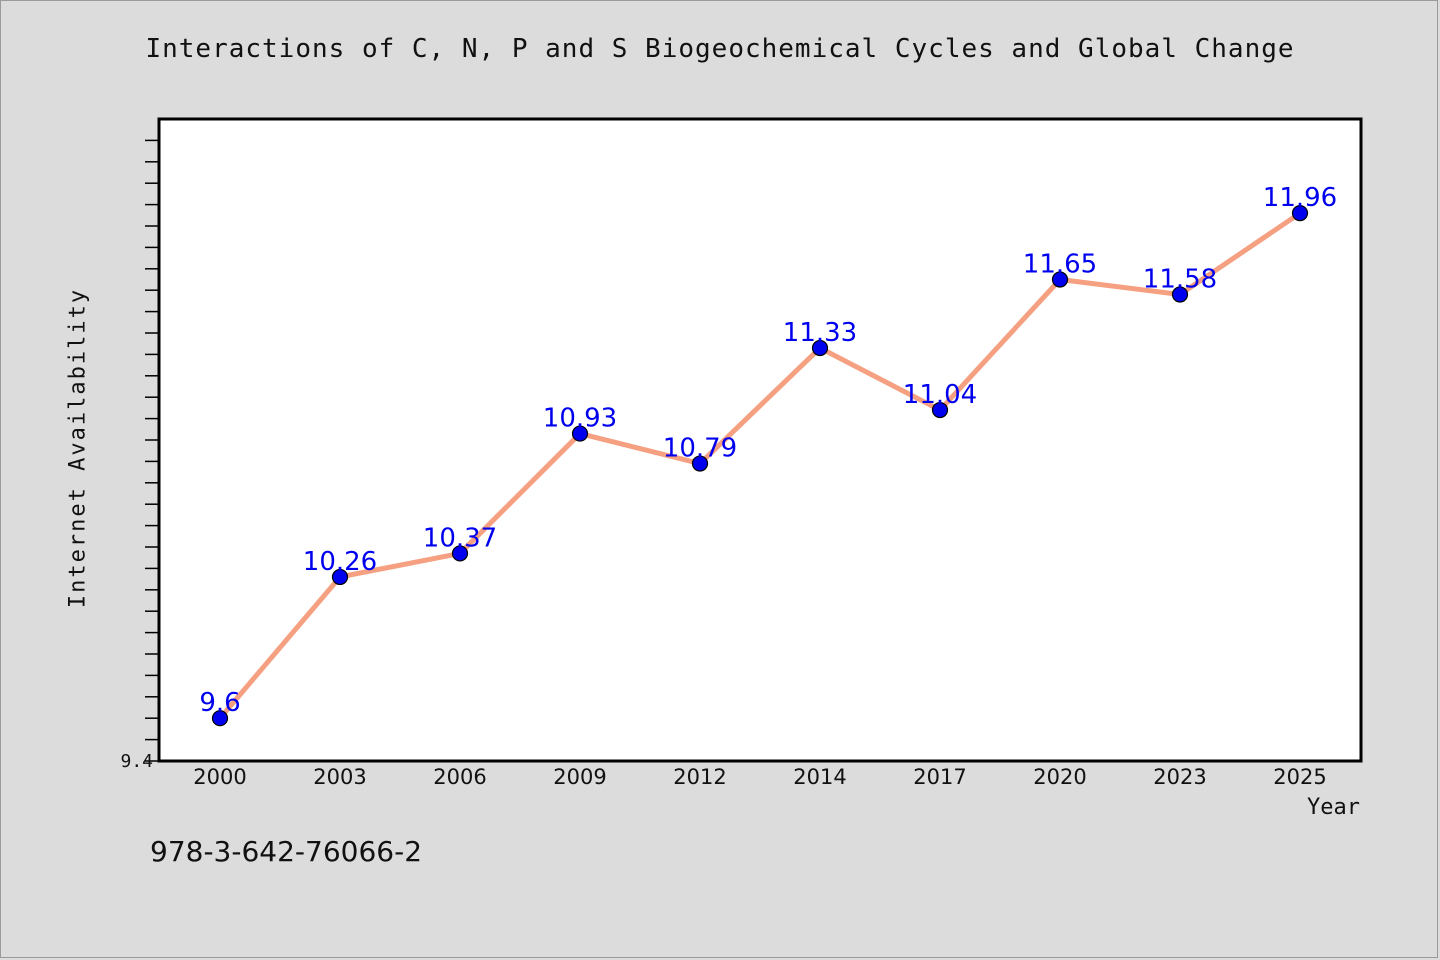 The height and width of the screenshot is (960, 1440). I want to click on y-axis-label: Internet Availability, so click(78, 448).